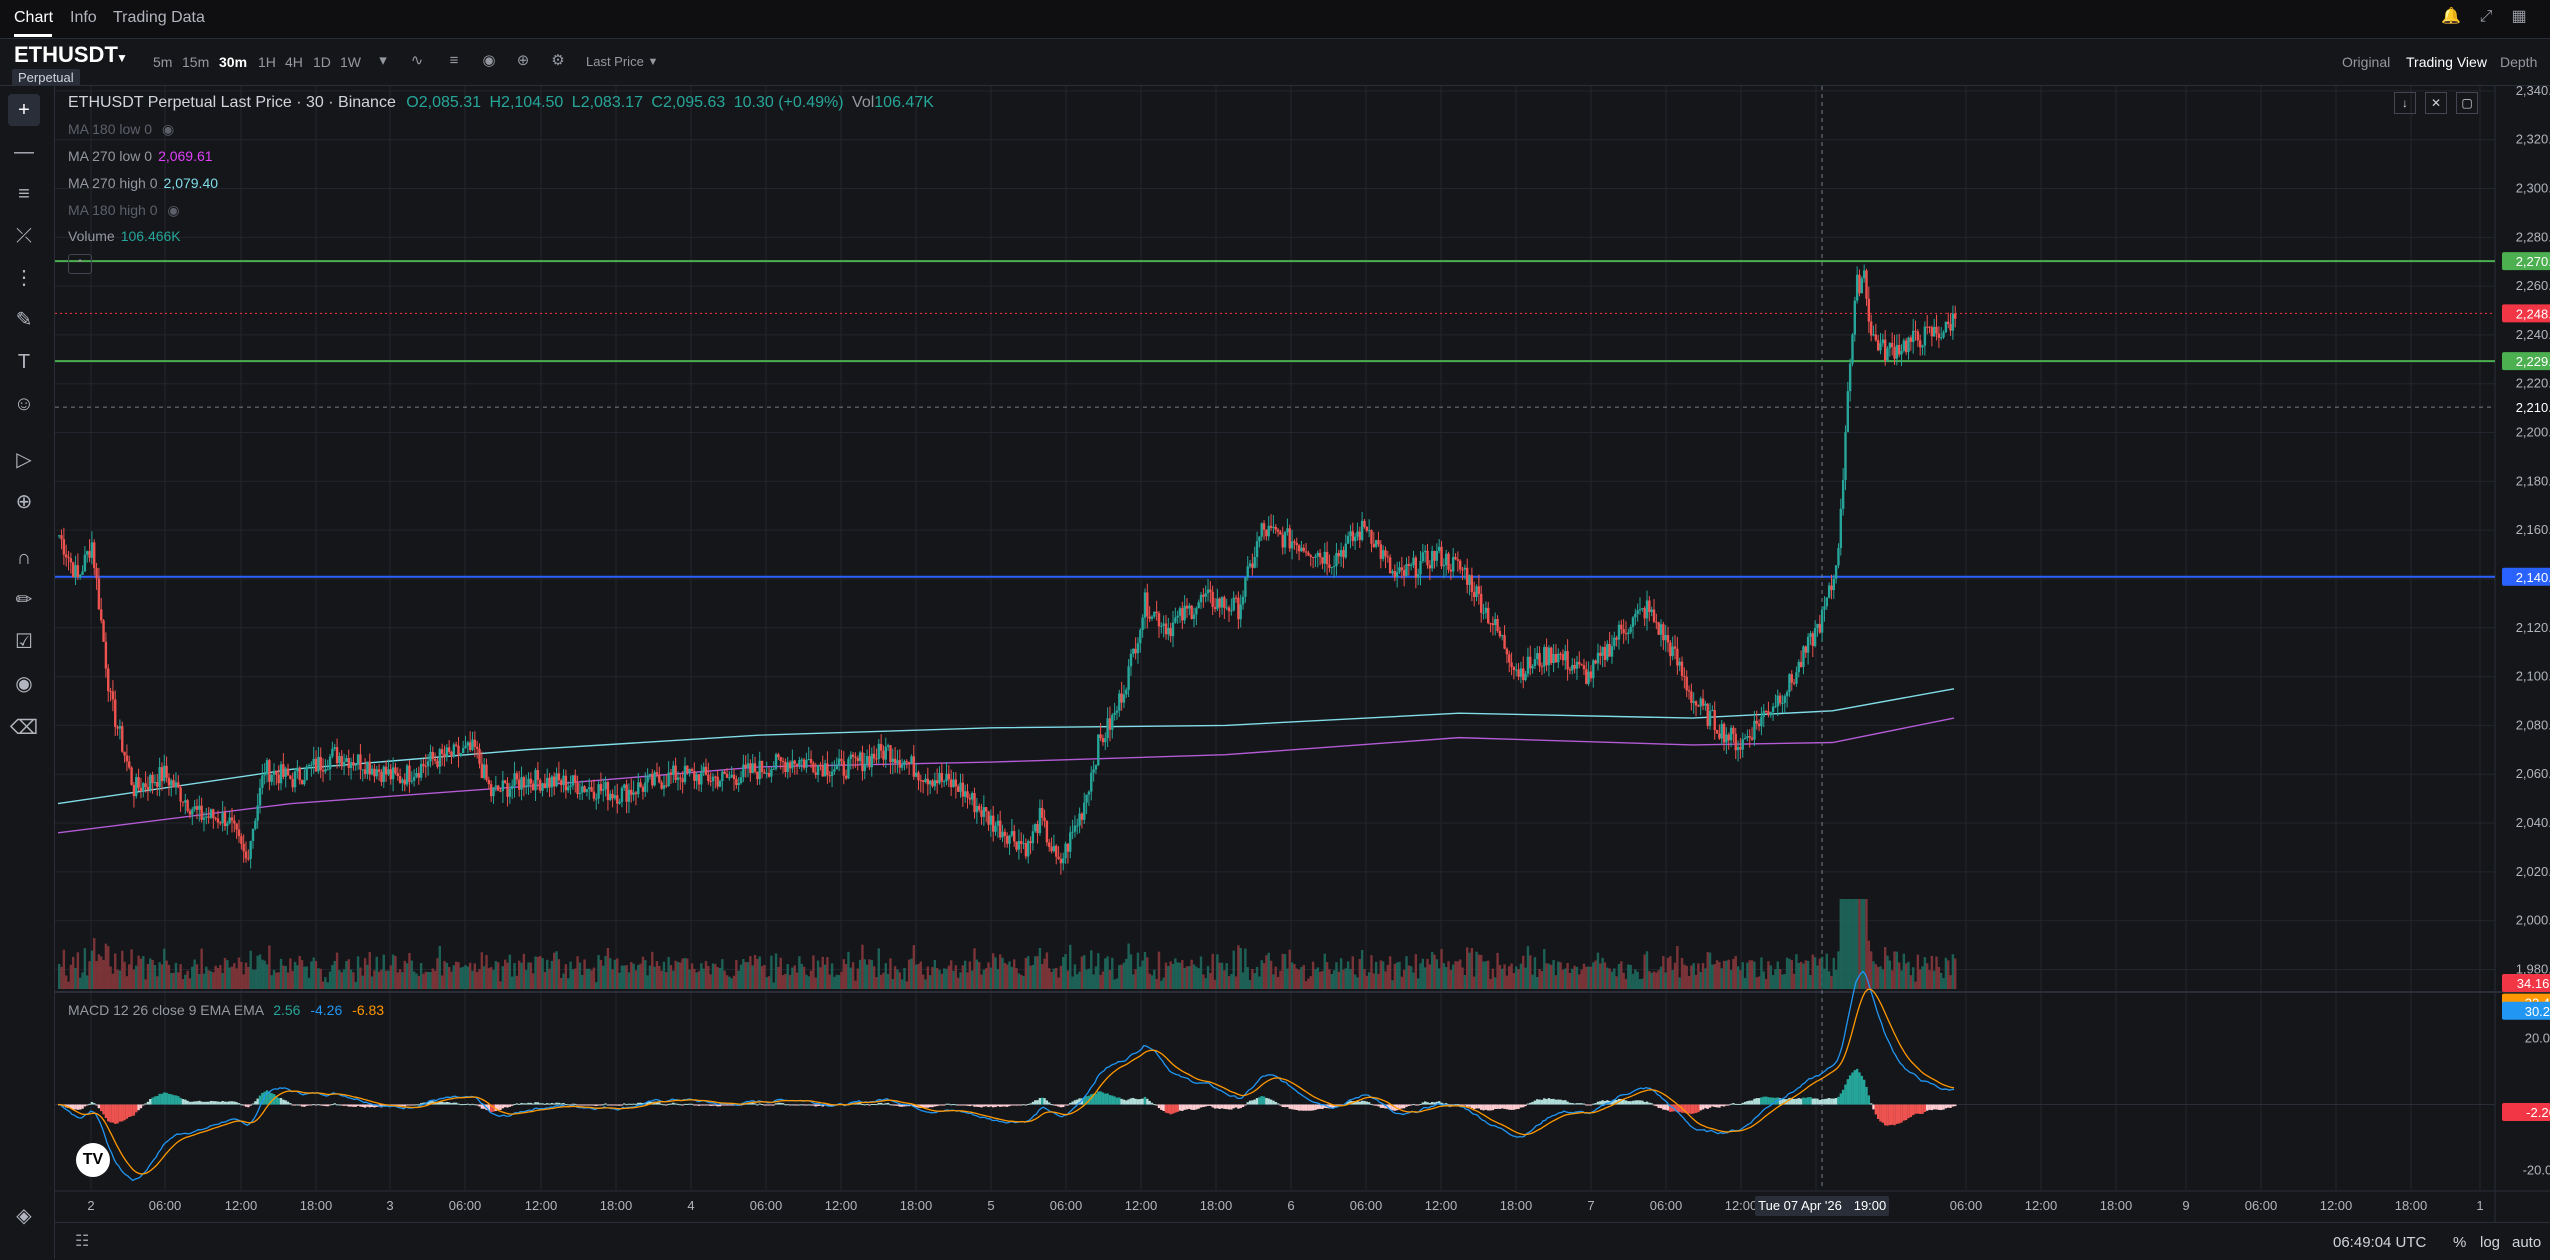  What do you see at coordinates (66, 54) in the screenshot?
I see `symbol-name: ETHUSDT` at bounding box center [66, 54].